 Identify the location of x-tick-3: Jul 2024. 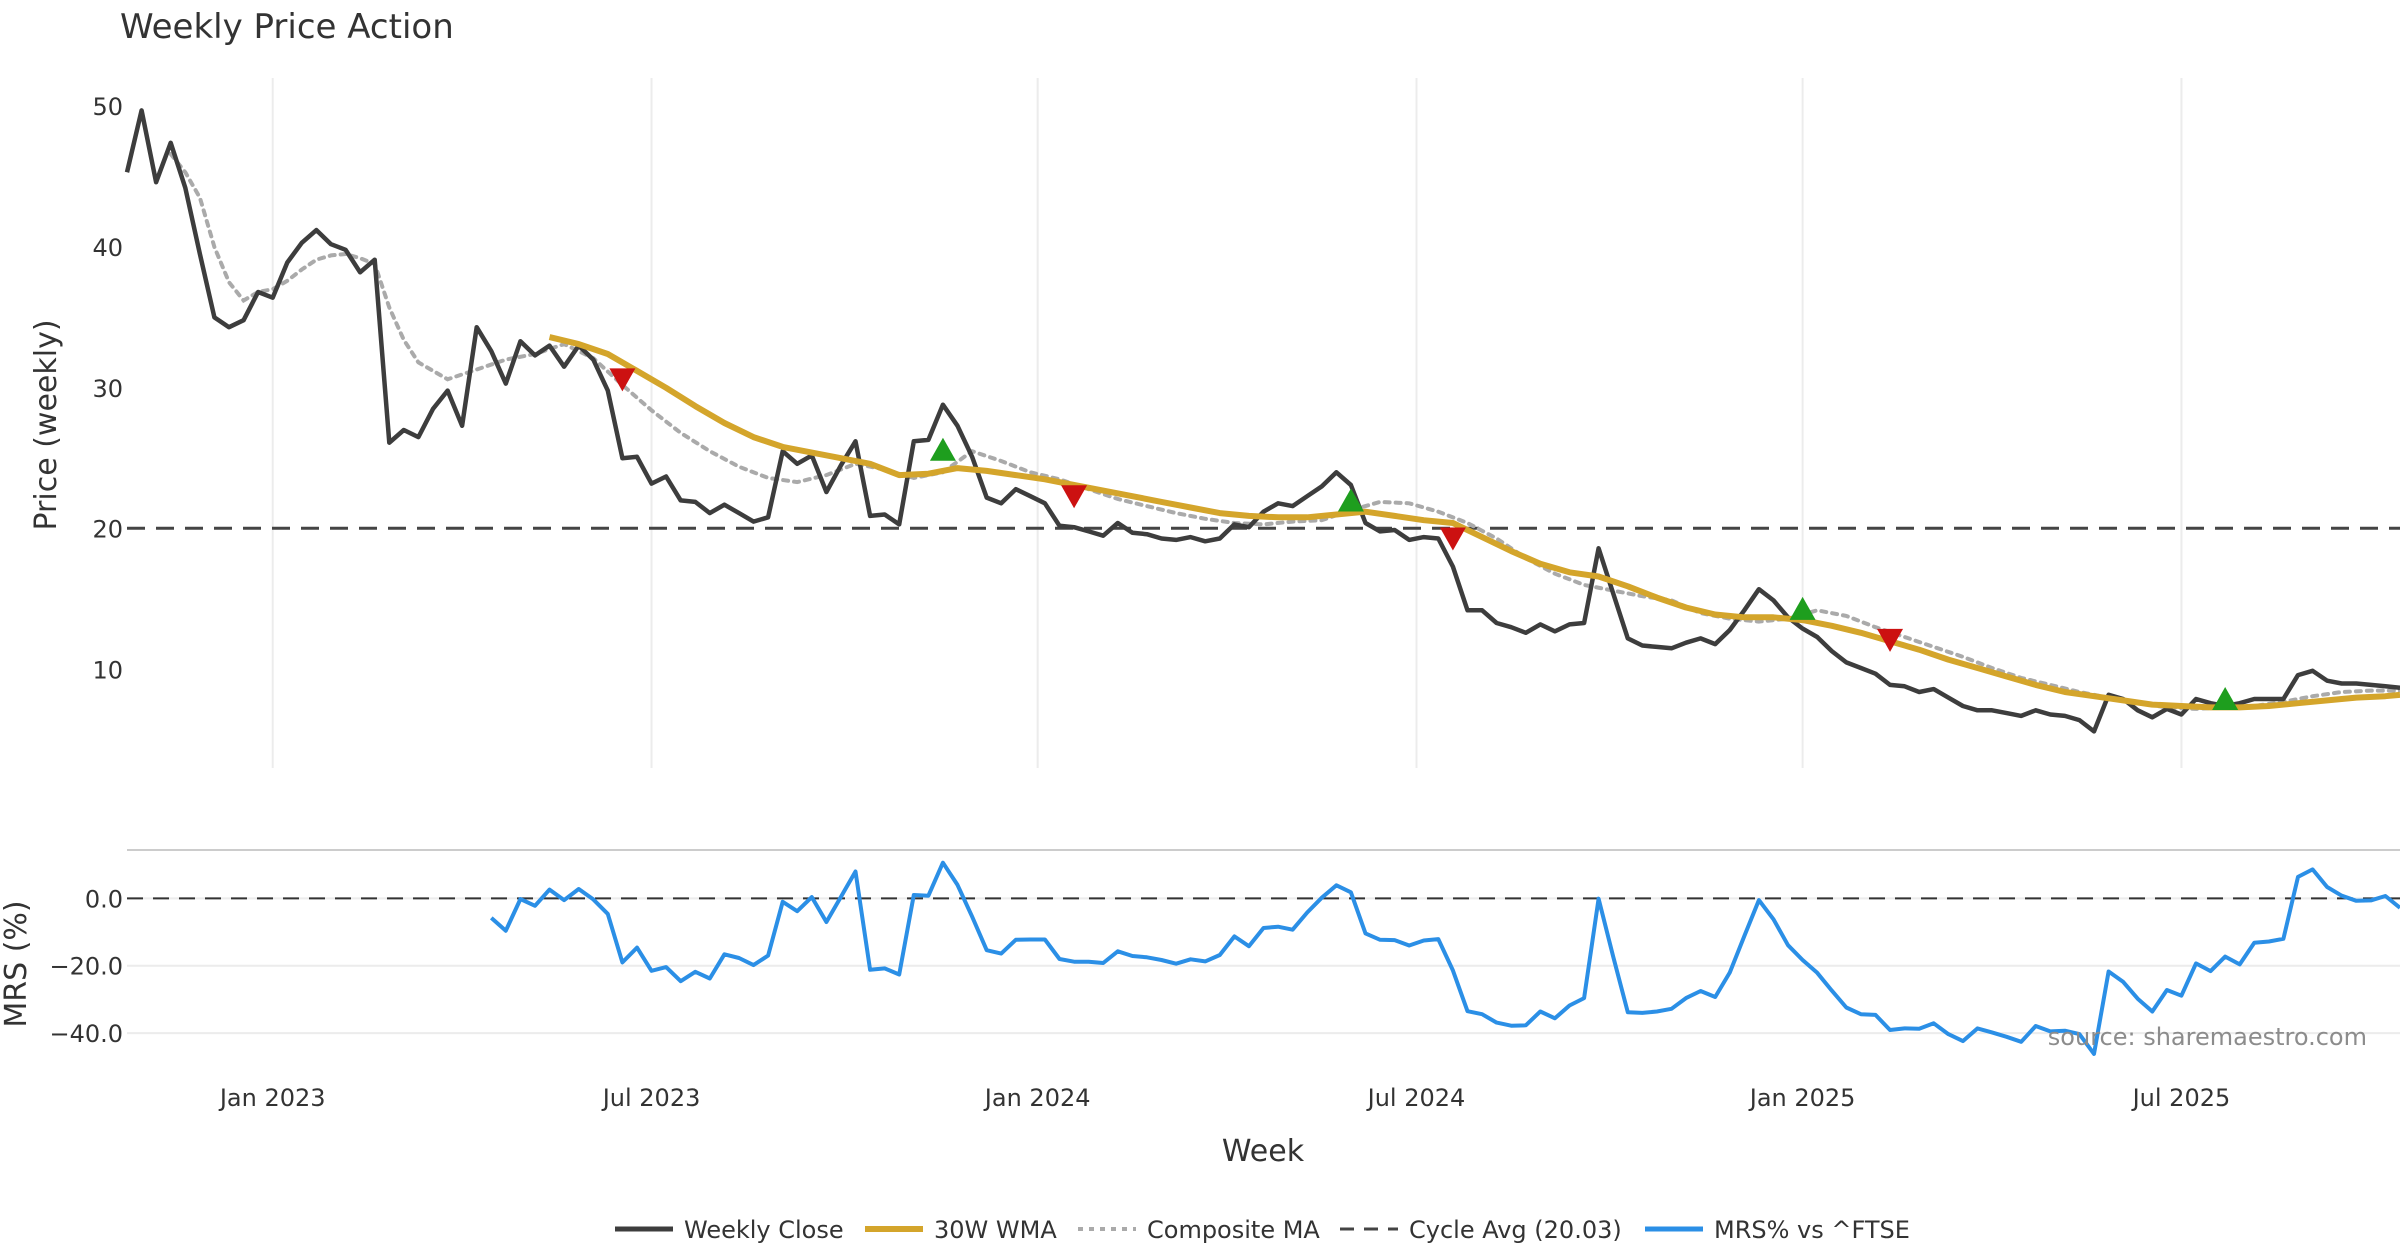
(1416, 1098).